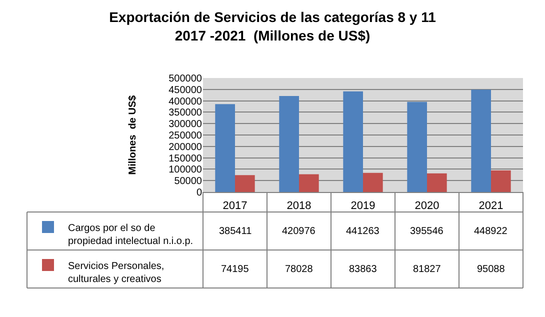 Image resolution: width=545 pixels, height=317 pixels. I want to click on x-tick-label: 2020, so click(427, 206).